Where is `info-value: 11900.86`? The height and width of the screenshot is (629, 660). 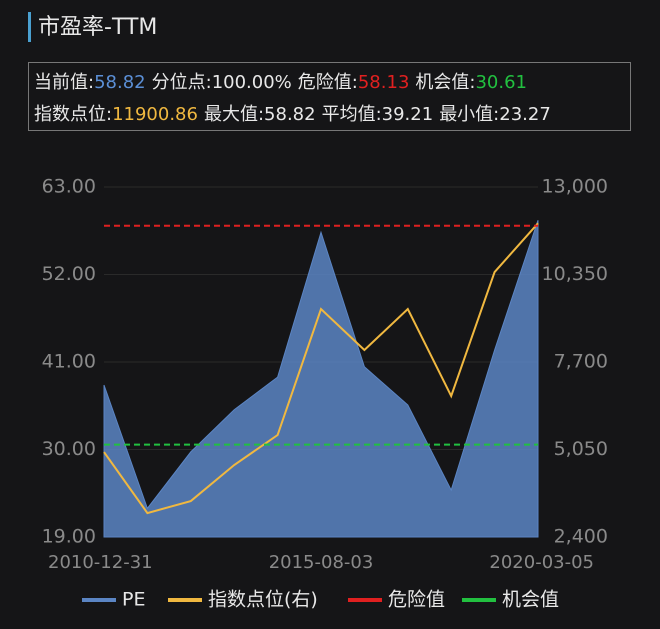 info-value: 11900.86 is located at coordinates (155, 114).